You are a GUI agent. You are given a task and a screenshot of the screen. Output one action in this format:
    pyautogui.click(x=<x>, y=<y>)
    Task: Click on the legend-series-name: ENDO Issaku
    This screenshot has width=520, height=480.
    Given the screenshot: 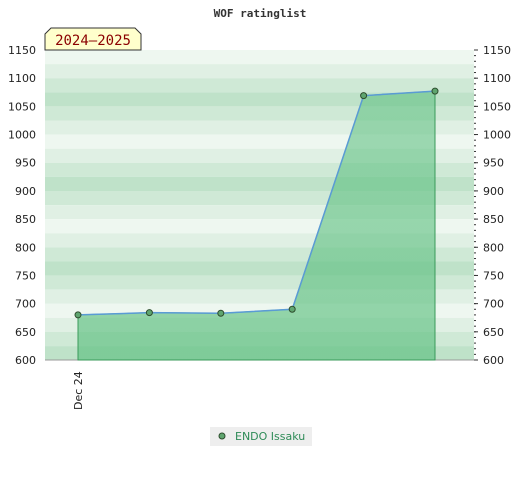 What is the action you would take?
    pyautogui.click(x=270, y=436)
    